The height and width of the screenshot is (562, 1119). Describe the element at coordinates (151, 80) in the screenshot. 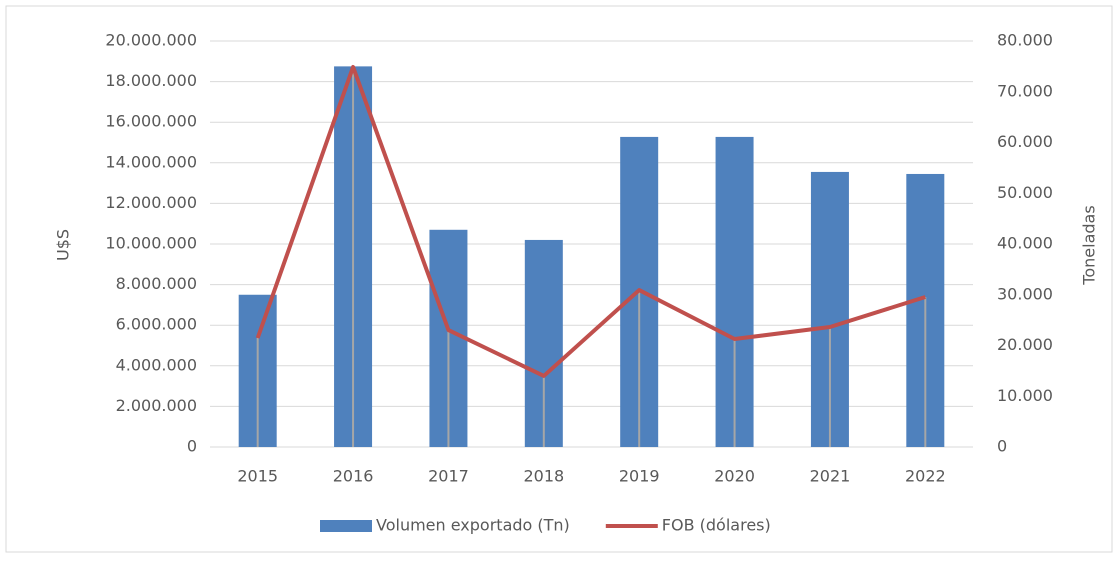

I see `y-tick-label: 18.000.000` at that location.